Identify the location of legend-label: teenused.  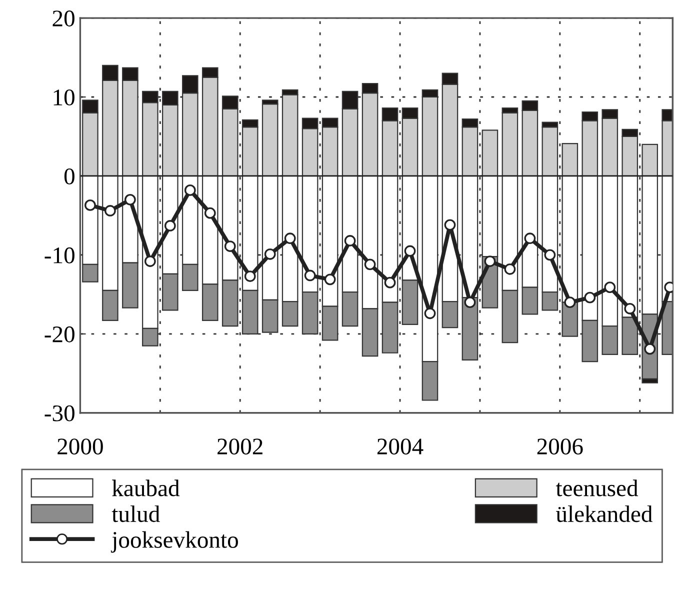
(597, 488).